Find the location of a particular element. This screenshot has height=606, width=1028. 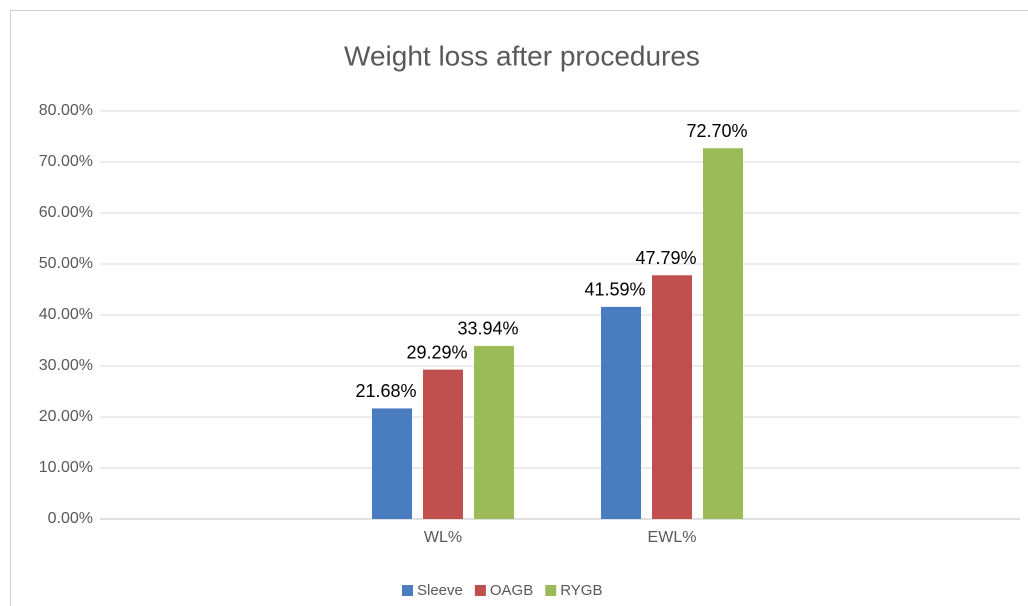

value-label: 33.94% is located at coordinates (487, 329).